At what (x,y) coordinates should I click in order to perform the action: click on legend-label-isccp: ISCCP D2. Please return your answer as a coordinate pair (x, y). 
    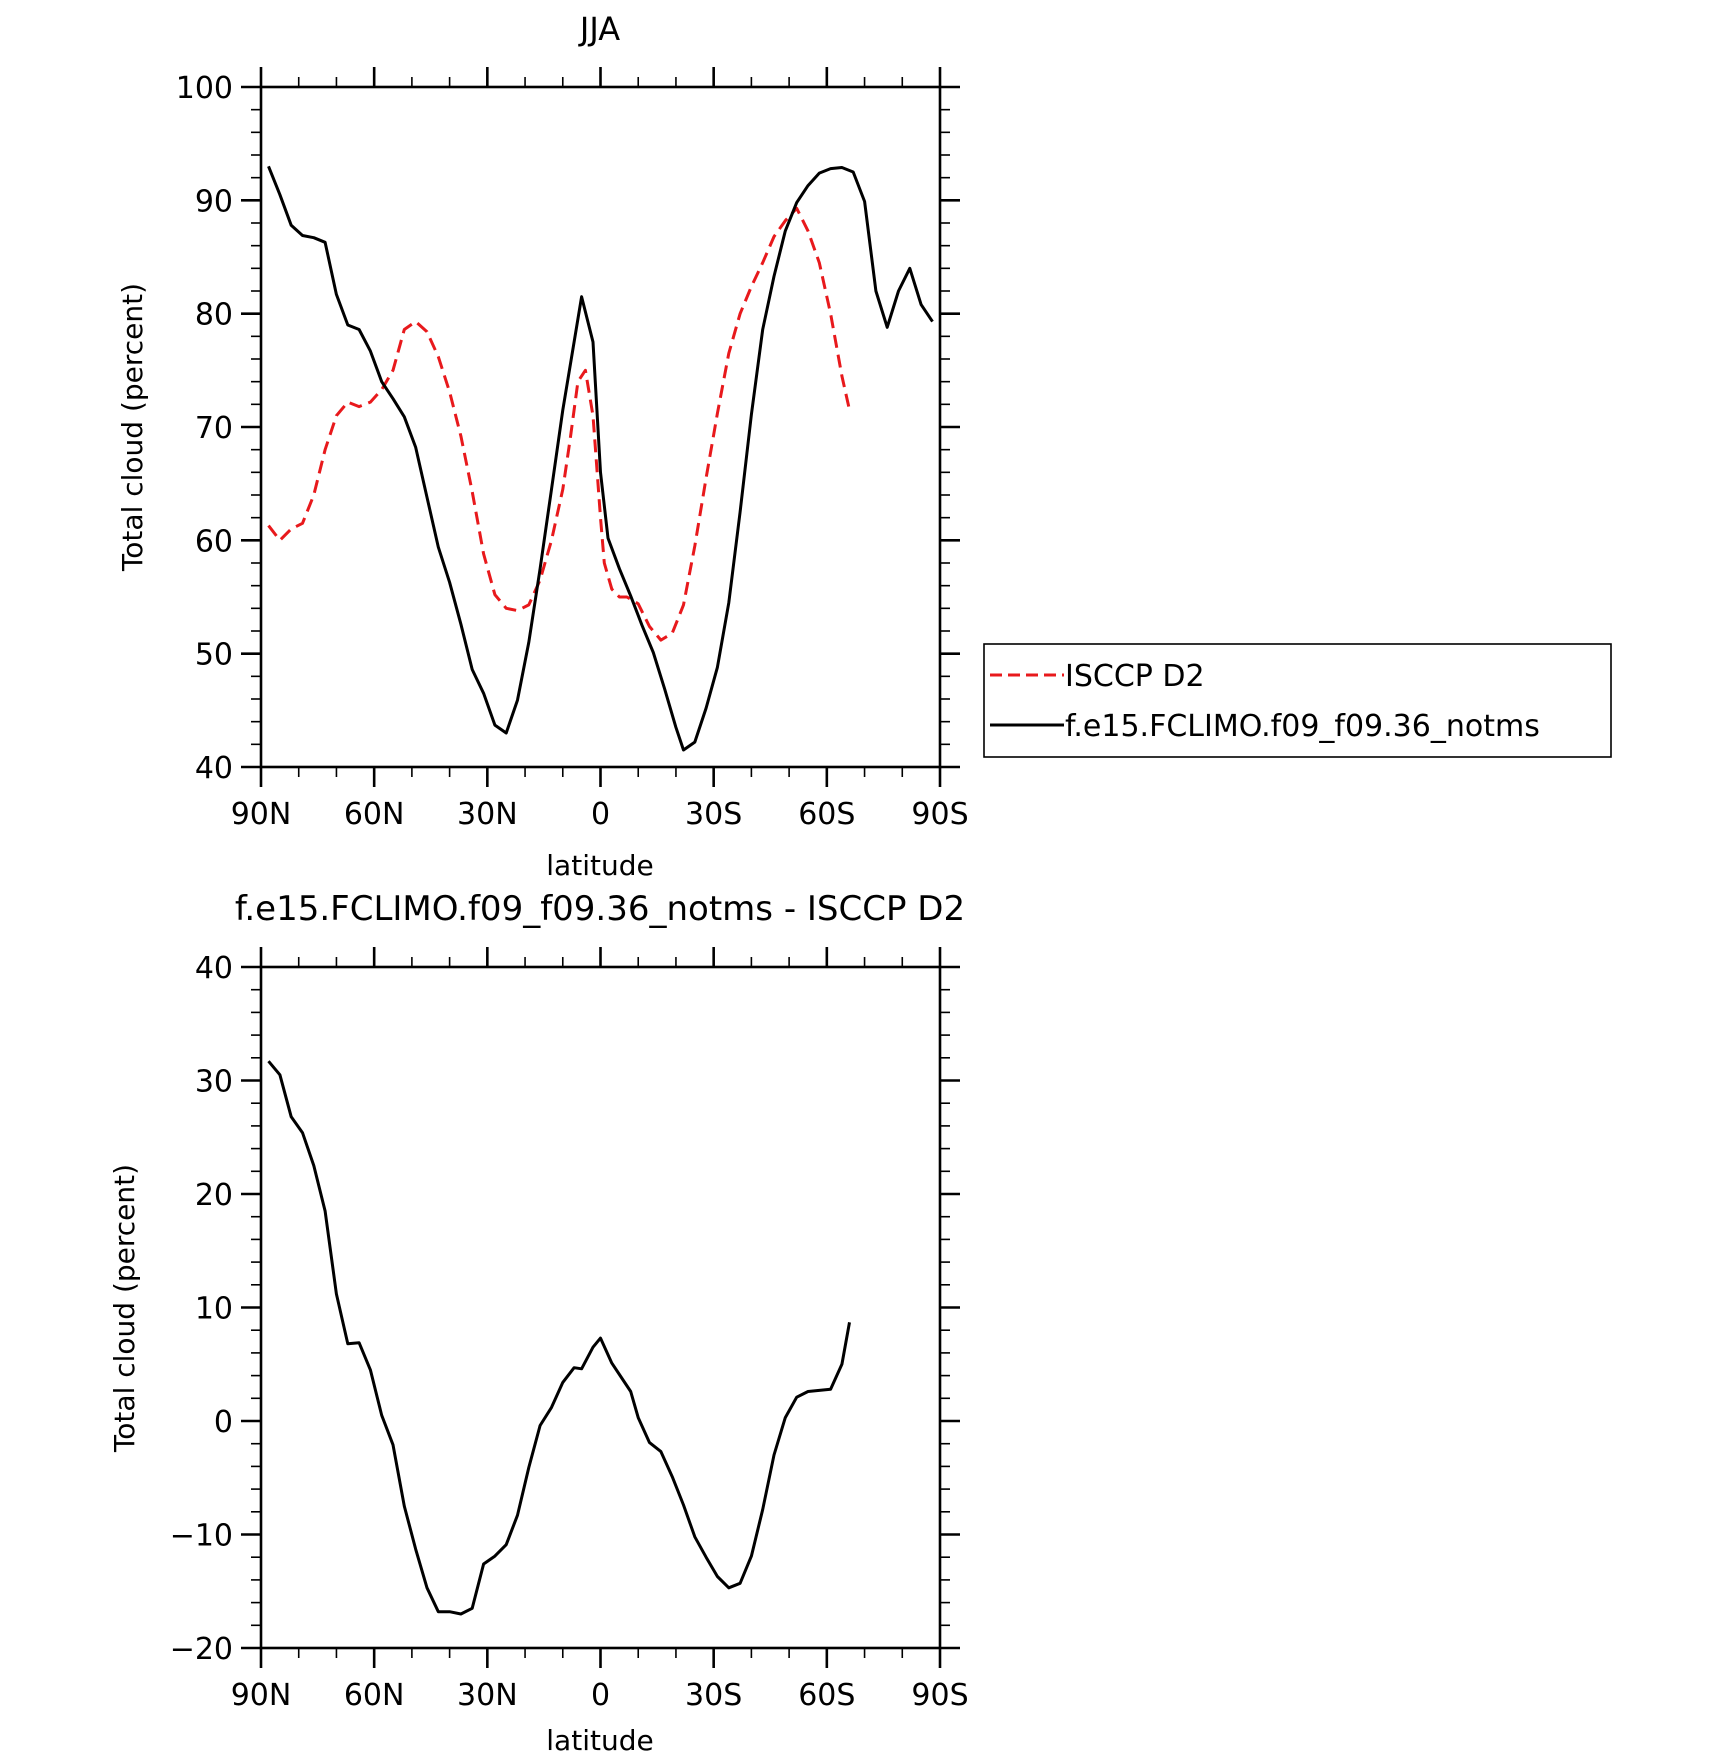
    Looking at the image, I should click on (1135, 676).